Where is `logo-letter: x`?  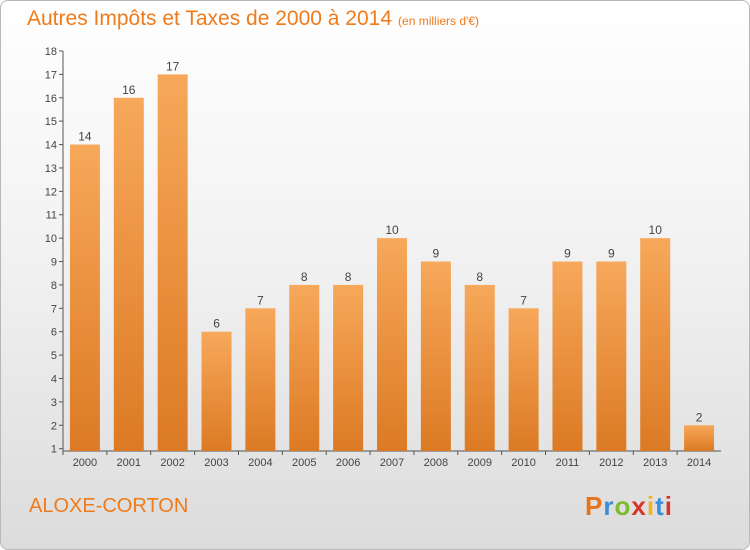
logo-letter: x is located at coordinates (639, 506).